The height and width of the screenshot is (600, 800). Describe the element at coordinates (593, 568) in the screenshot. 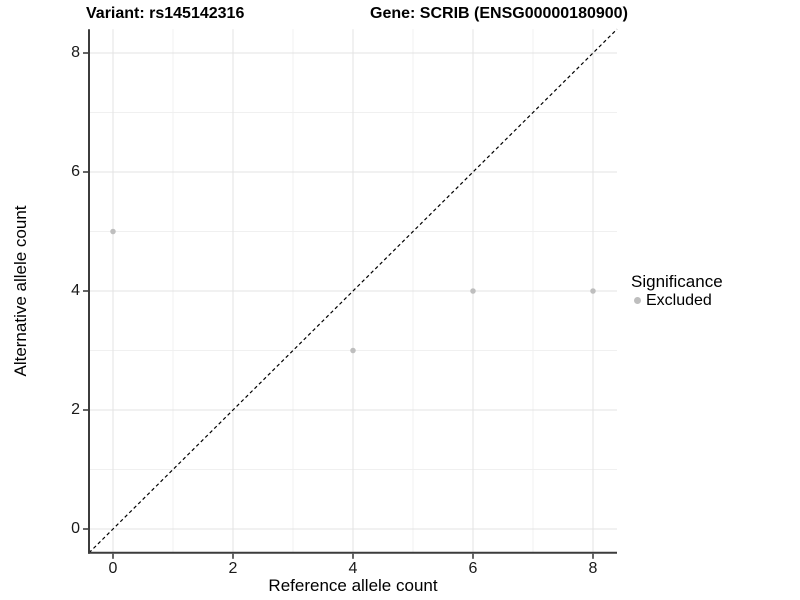

I see `x-tick-label: 8` at that location.